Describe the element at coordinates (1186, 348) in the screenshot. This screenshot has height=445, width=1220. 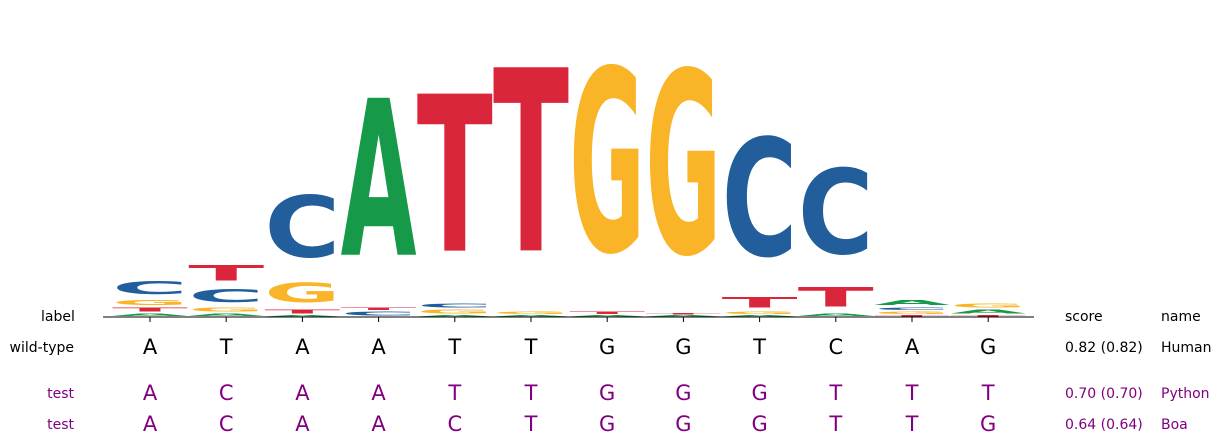
I see `row-name: Human` at that location.